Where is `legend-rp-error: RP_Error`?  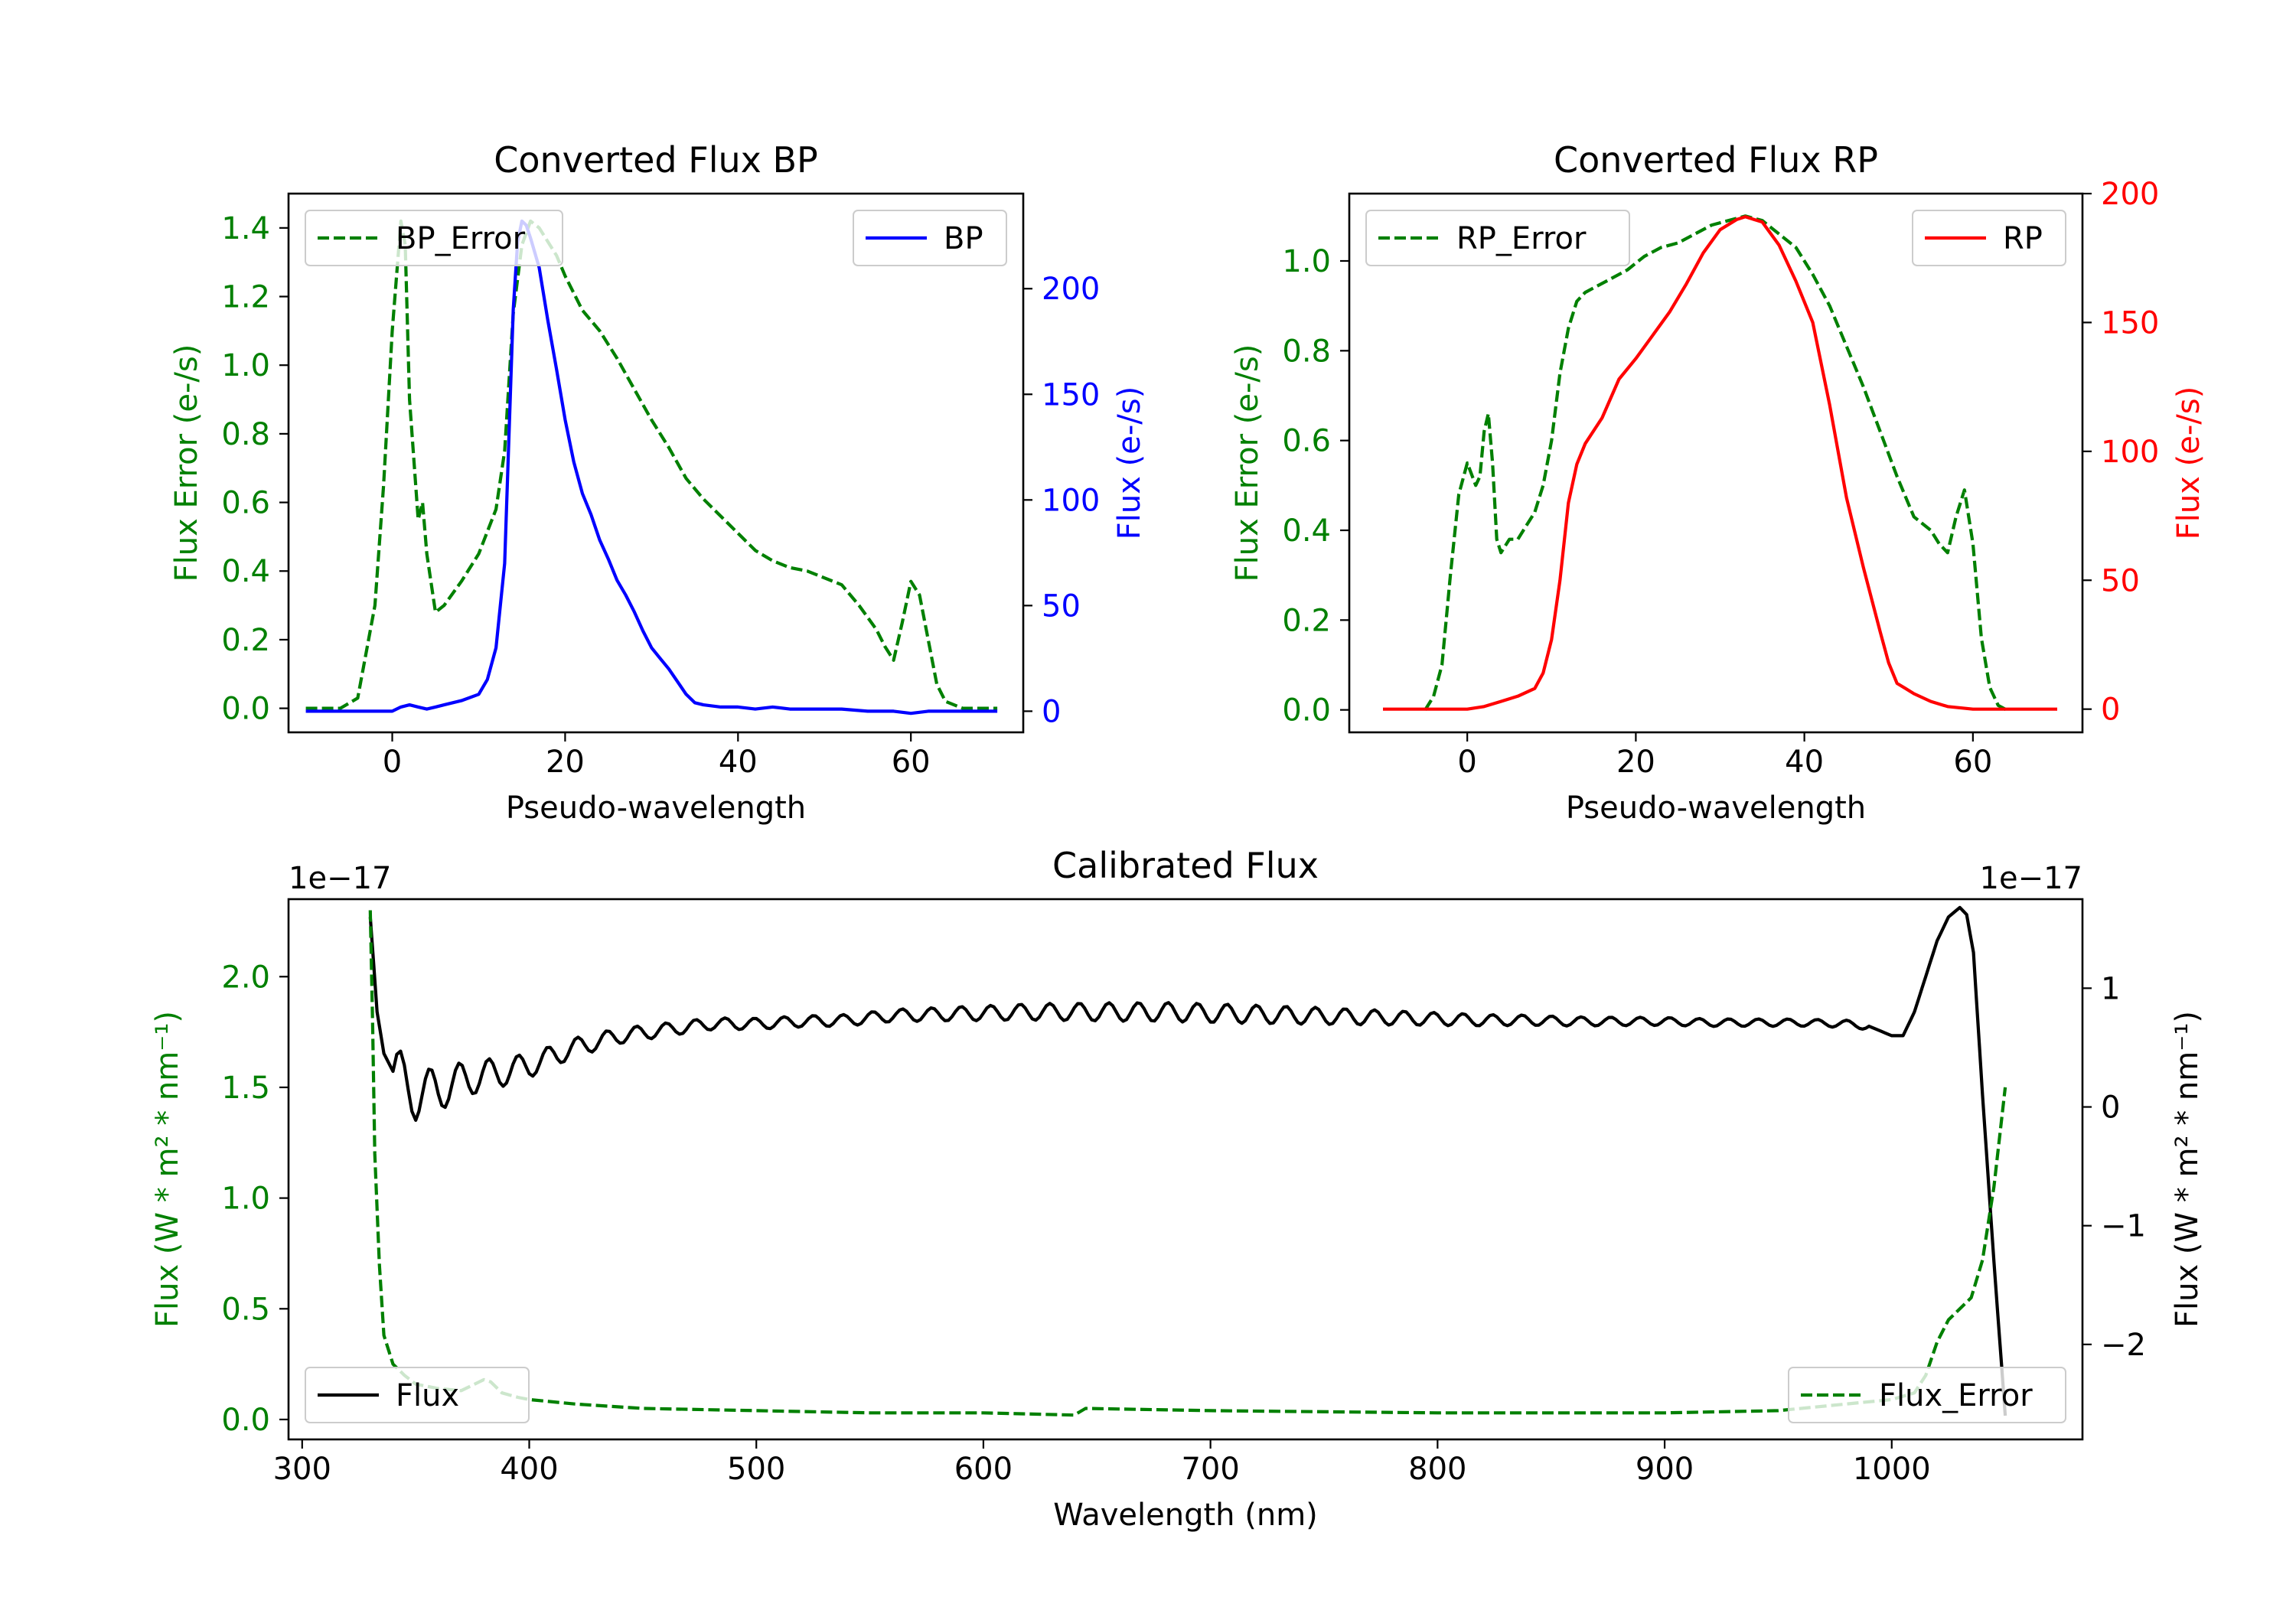 legend-rp-error: RP_Error is located at coordinates (1497, 238).